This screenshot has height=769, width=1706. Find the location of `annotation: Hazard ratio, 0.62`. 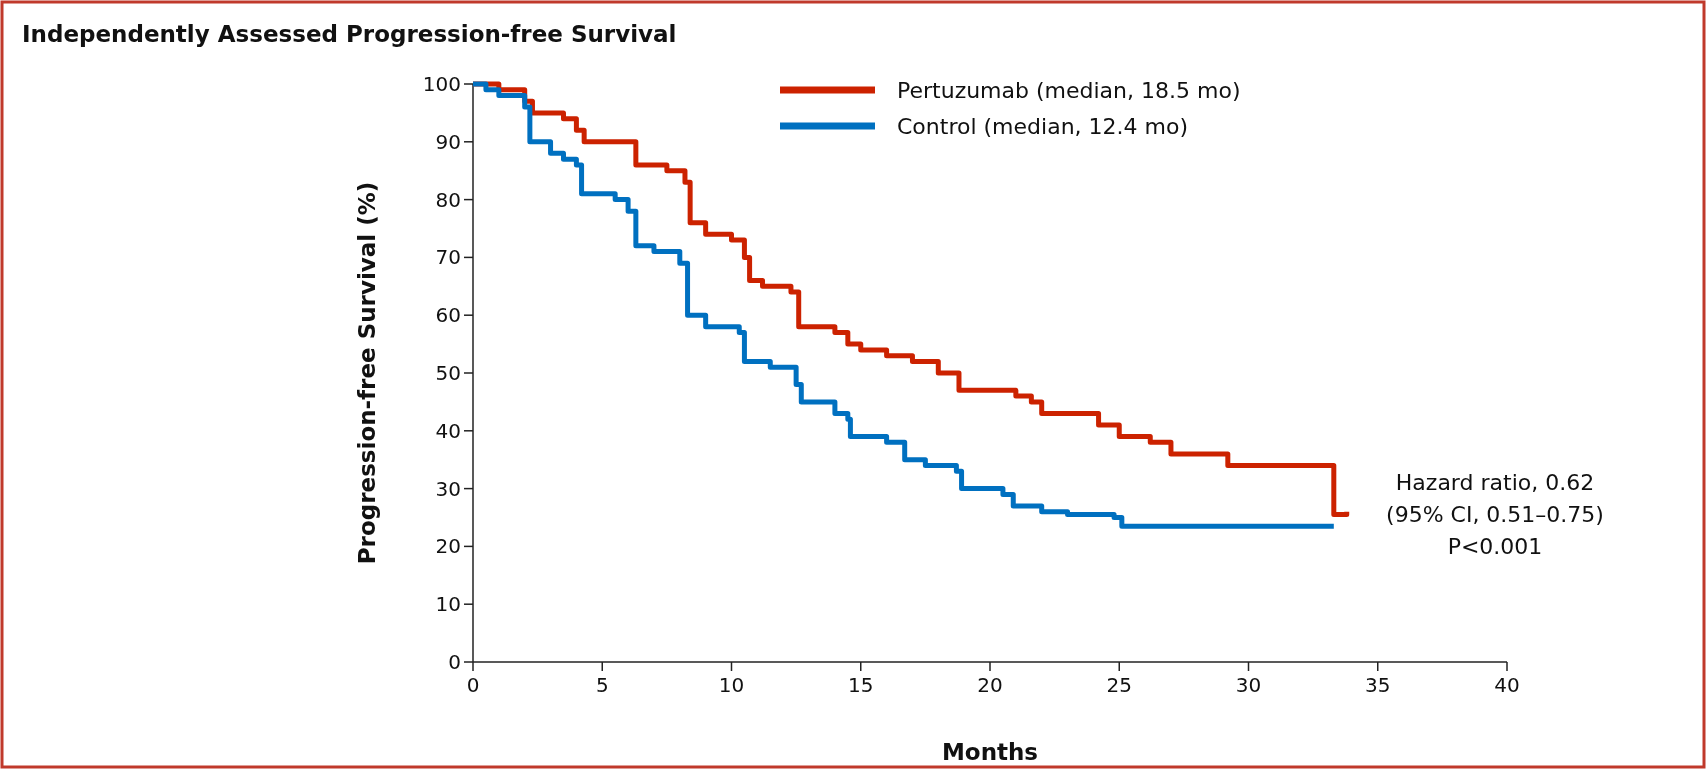

annotation: Hazard ratio, 0.62 is located at coordinates (1495, 482).